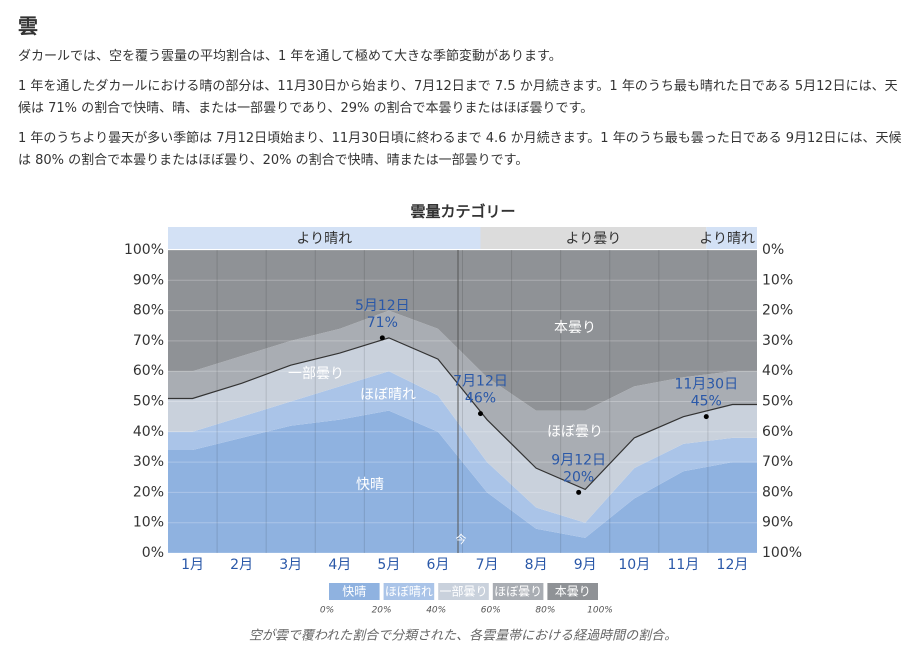 This screenshot has width=912, height=655. I want to click on legend-label: 快晴, so click(354, 592).